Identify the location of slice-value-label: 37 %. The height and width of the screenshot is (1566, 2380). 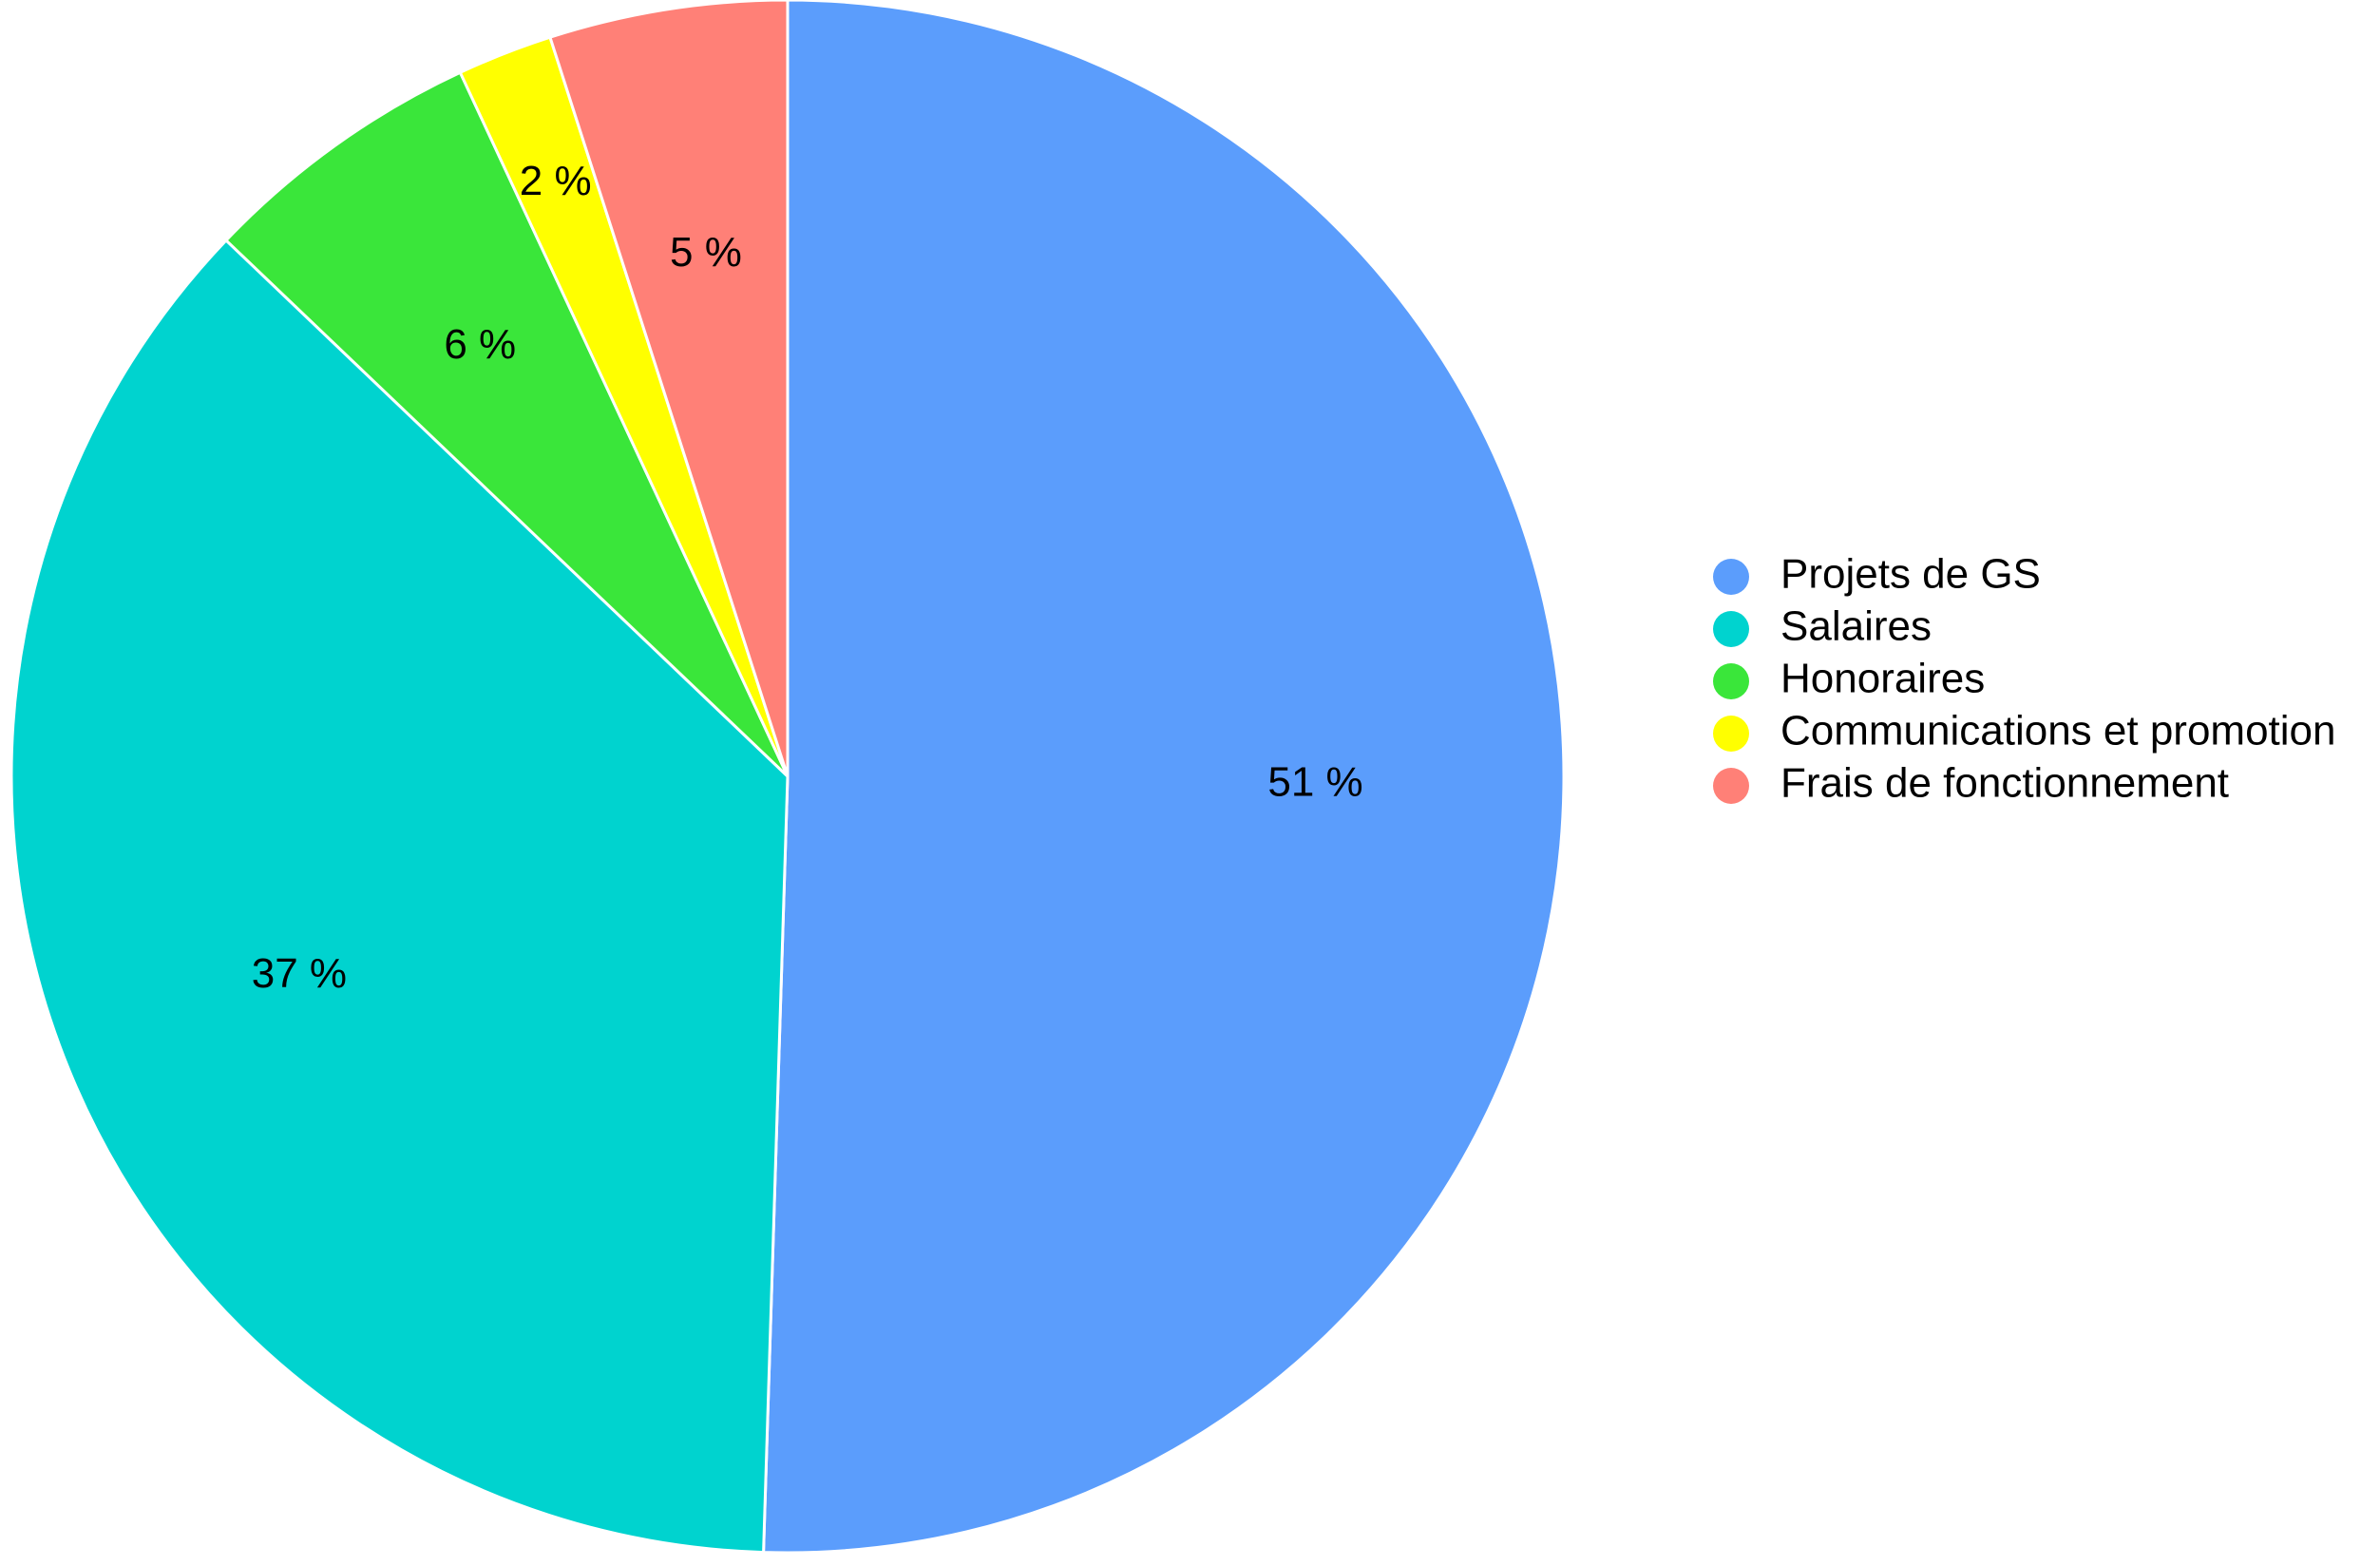
(300, 974).